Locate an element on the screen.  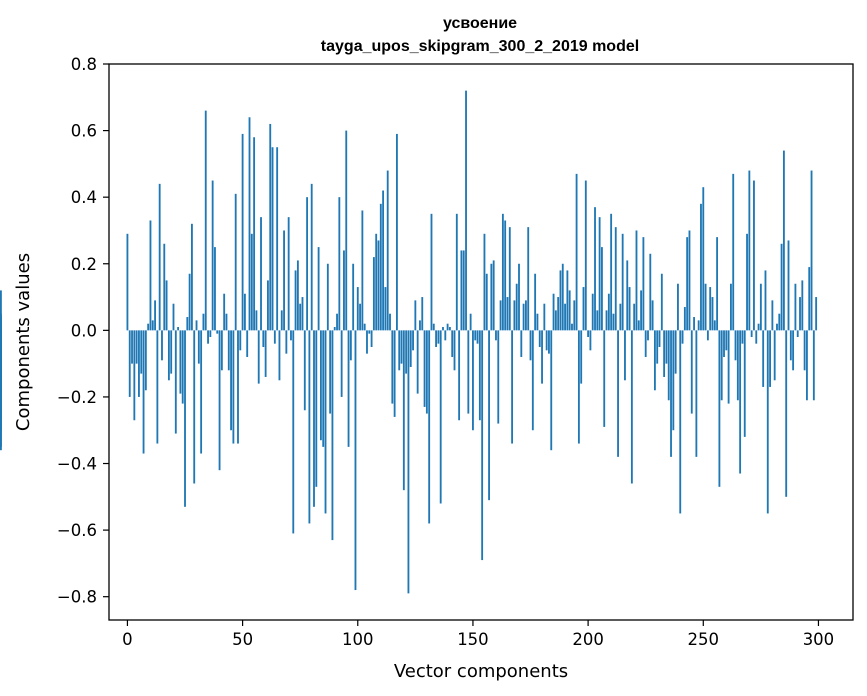
y-tick-label: 0.4 is located at coordinates (84, 197).